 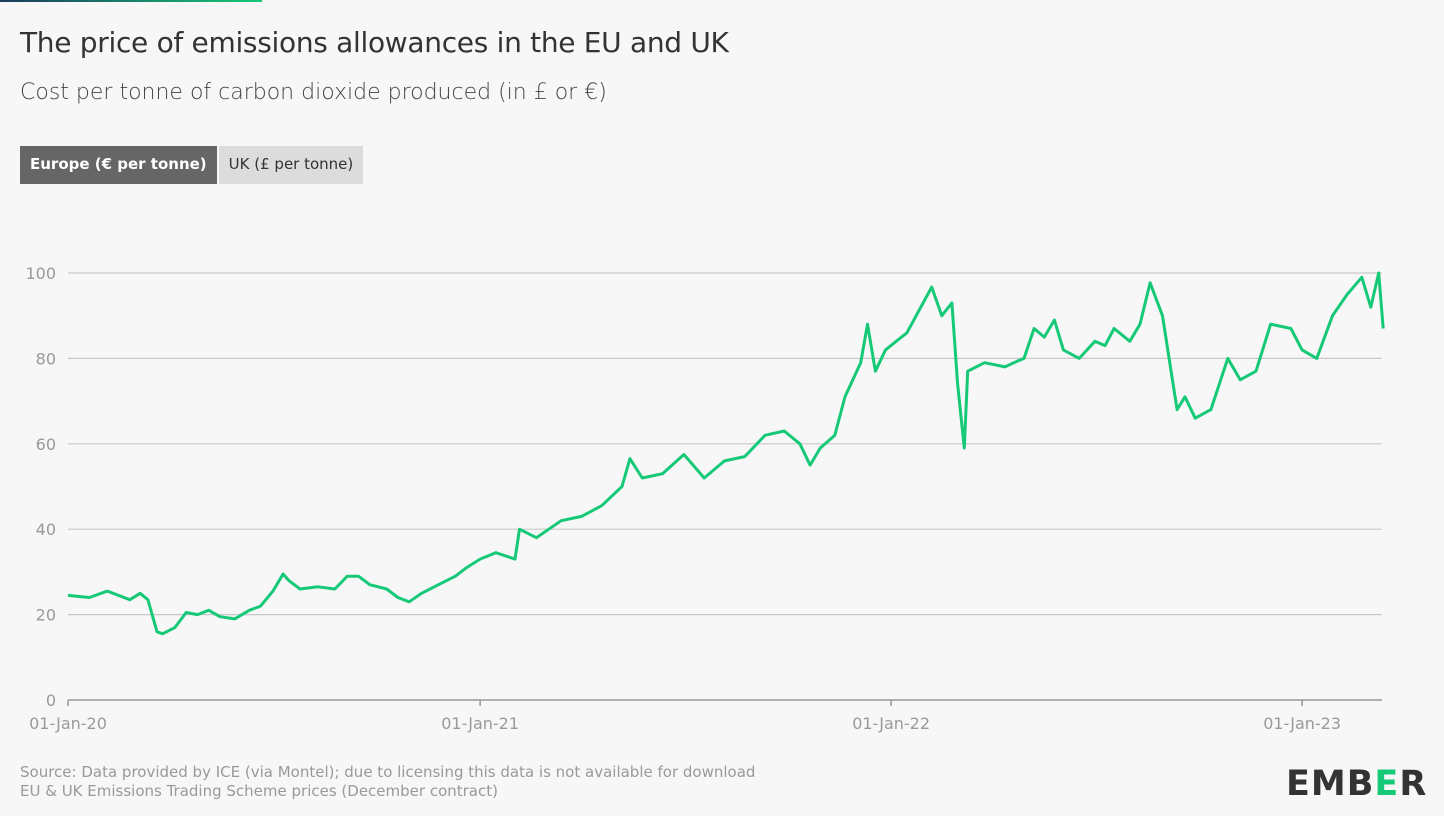 I want to click on x-tick-label: 01-Jan-20, so click(x=68, y=723).